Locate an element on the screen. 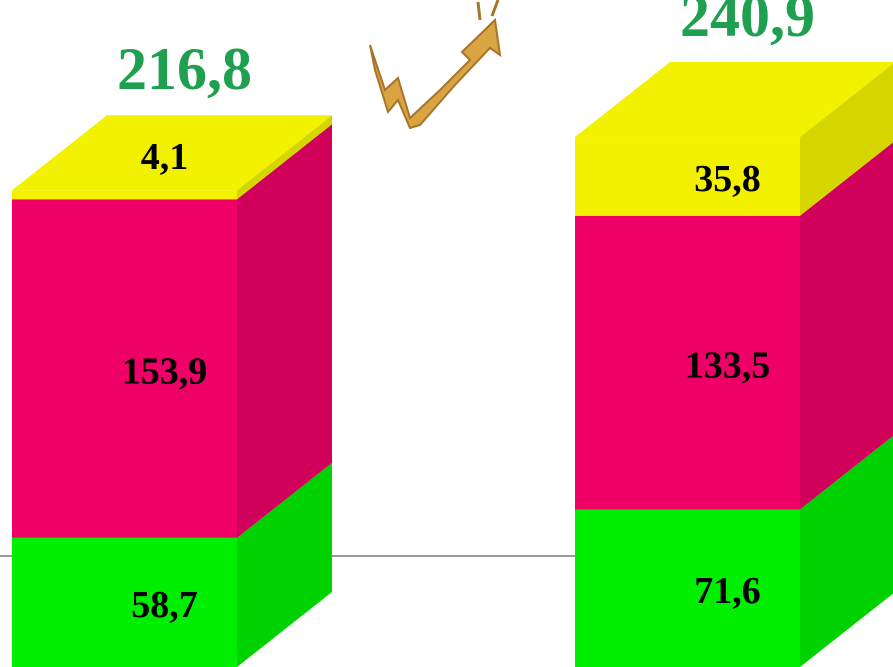  value-label: 4,1 is located at coordinates (165, 157).